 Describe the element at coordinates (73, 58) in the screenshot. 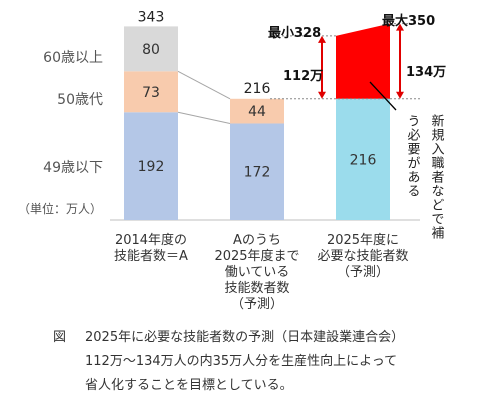

I see `age-label-1: 60歳以上` at that location.